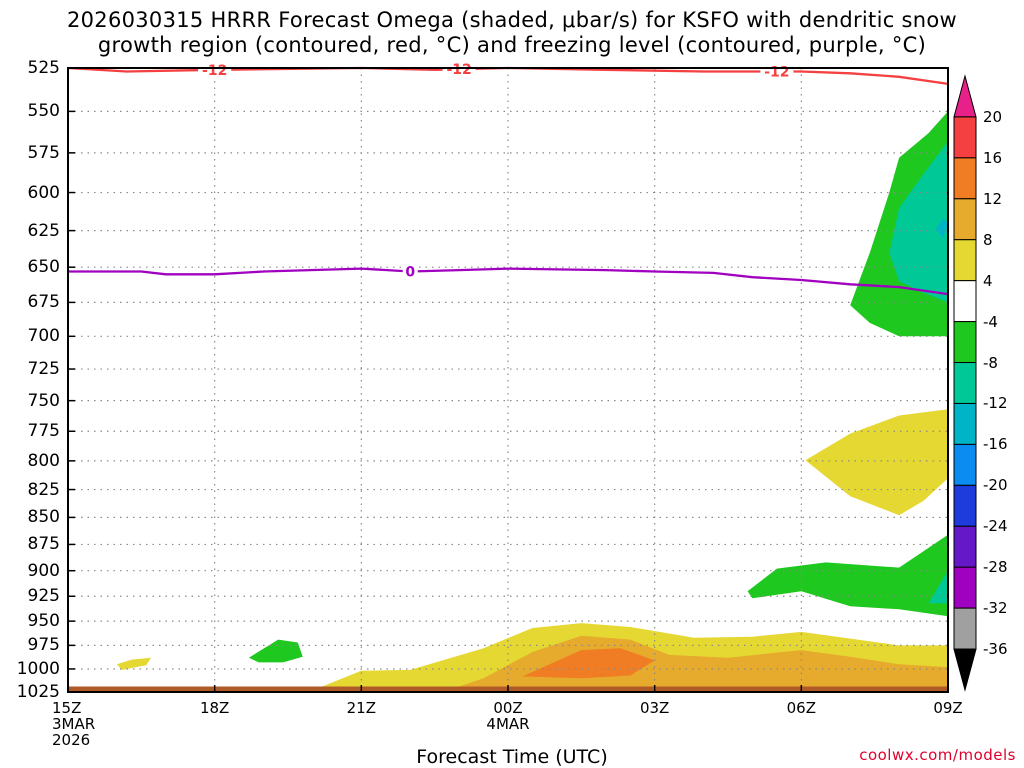 The height and width of the screenshot is (768, 1024). I want to click on y-tick-label: 675, so click(43, 302).